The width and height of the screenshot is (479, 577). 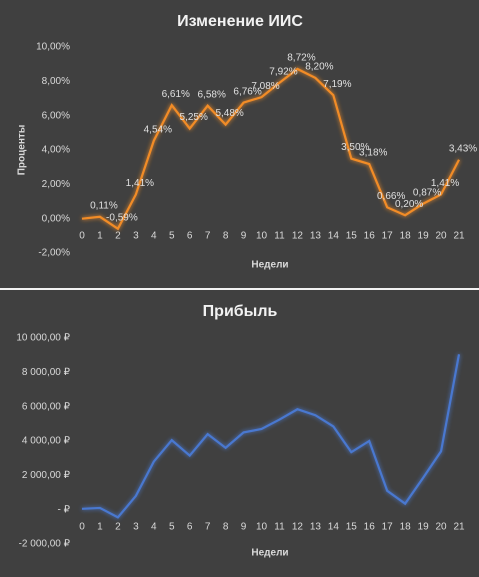 I want to click on data-label: 7,08%, so click(x=265, y=86).